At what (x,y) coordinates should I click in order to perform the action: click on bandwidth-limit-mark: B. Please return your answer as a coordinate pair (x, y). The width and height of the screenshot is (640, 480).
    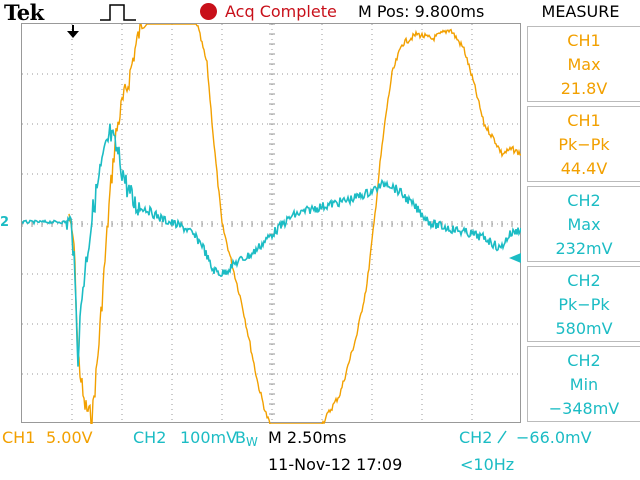
    Looking at the image, I should click on (240, 437).